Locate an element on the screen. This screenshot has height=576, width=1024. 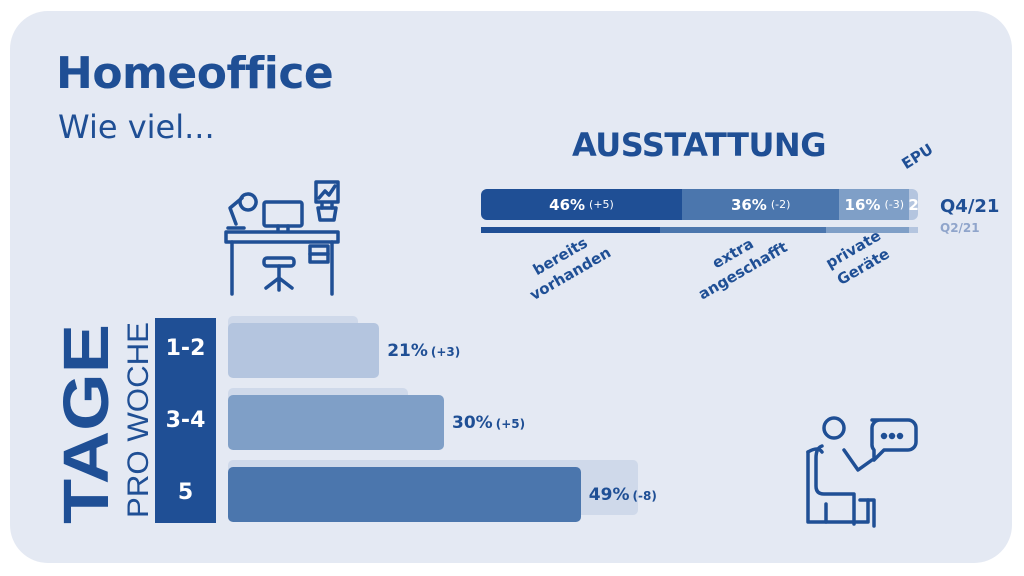
equipment-value: 36% is located at coordinates (748, 204).